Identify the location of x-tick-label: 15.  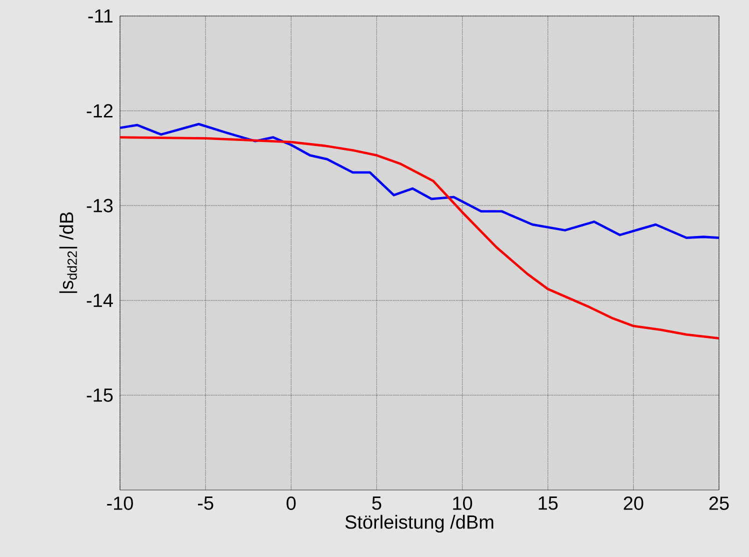
(548, 503).